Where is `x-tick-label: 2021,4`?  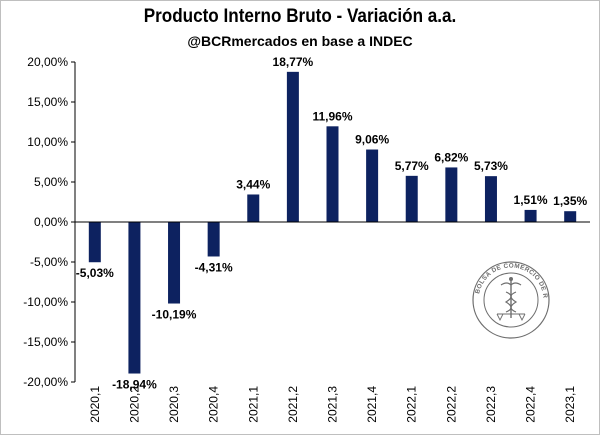
x-tick-label: 2021,4 is located at coordinates (372, 404).